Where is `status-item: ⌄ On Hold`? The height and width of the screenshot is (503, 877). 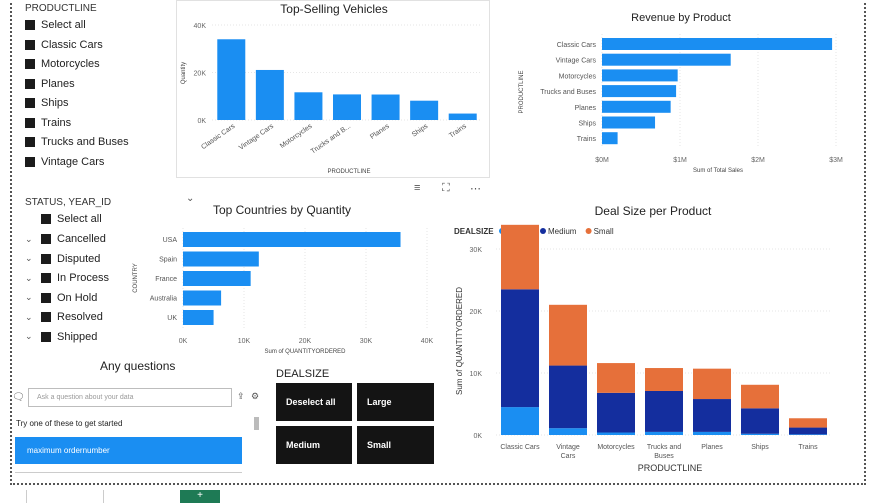 status-item: ⌄ On Hold is located at coordinates (61, 298).